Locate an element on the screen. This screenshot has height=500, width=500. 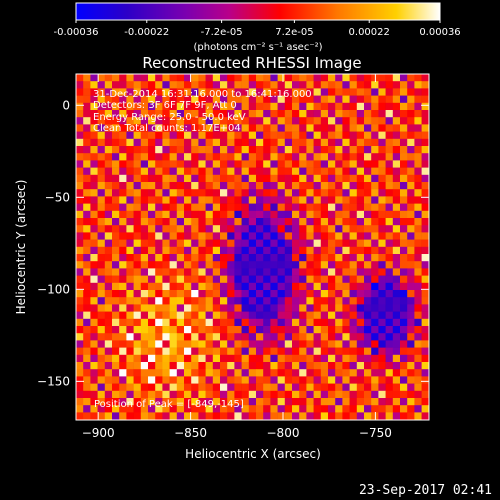
colorbar-frame is located at coordinates (258, 11).